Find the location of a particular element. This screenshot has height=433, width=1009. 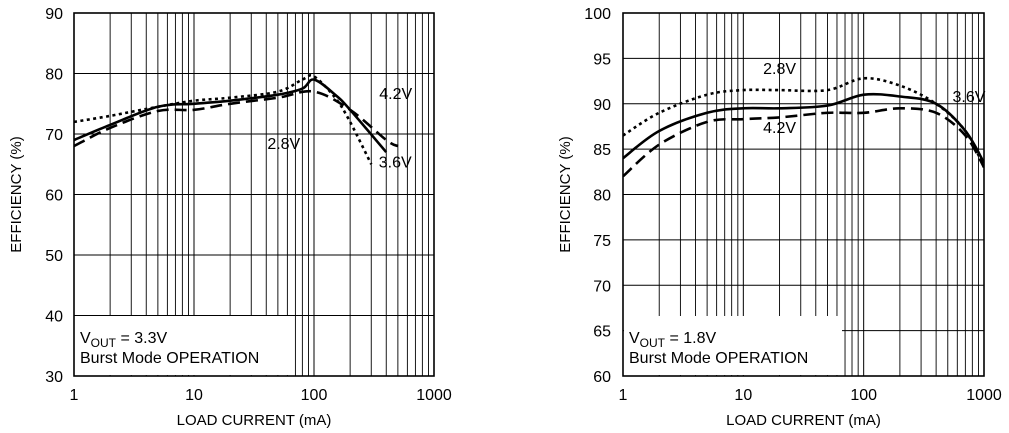

chart1-y-tick-label: 40 is located at coordinates (54, 317).